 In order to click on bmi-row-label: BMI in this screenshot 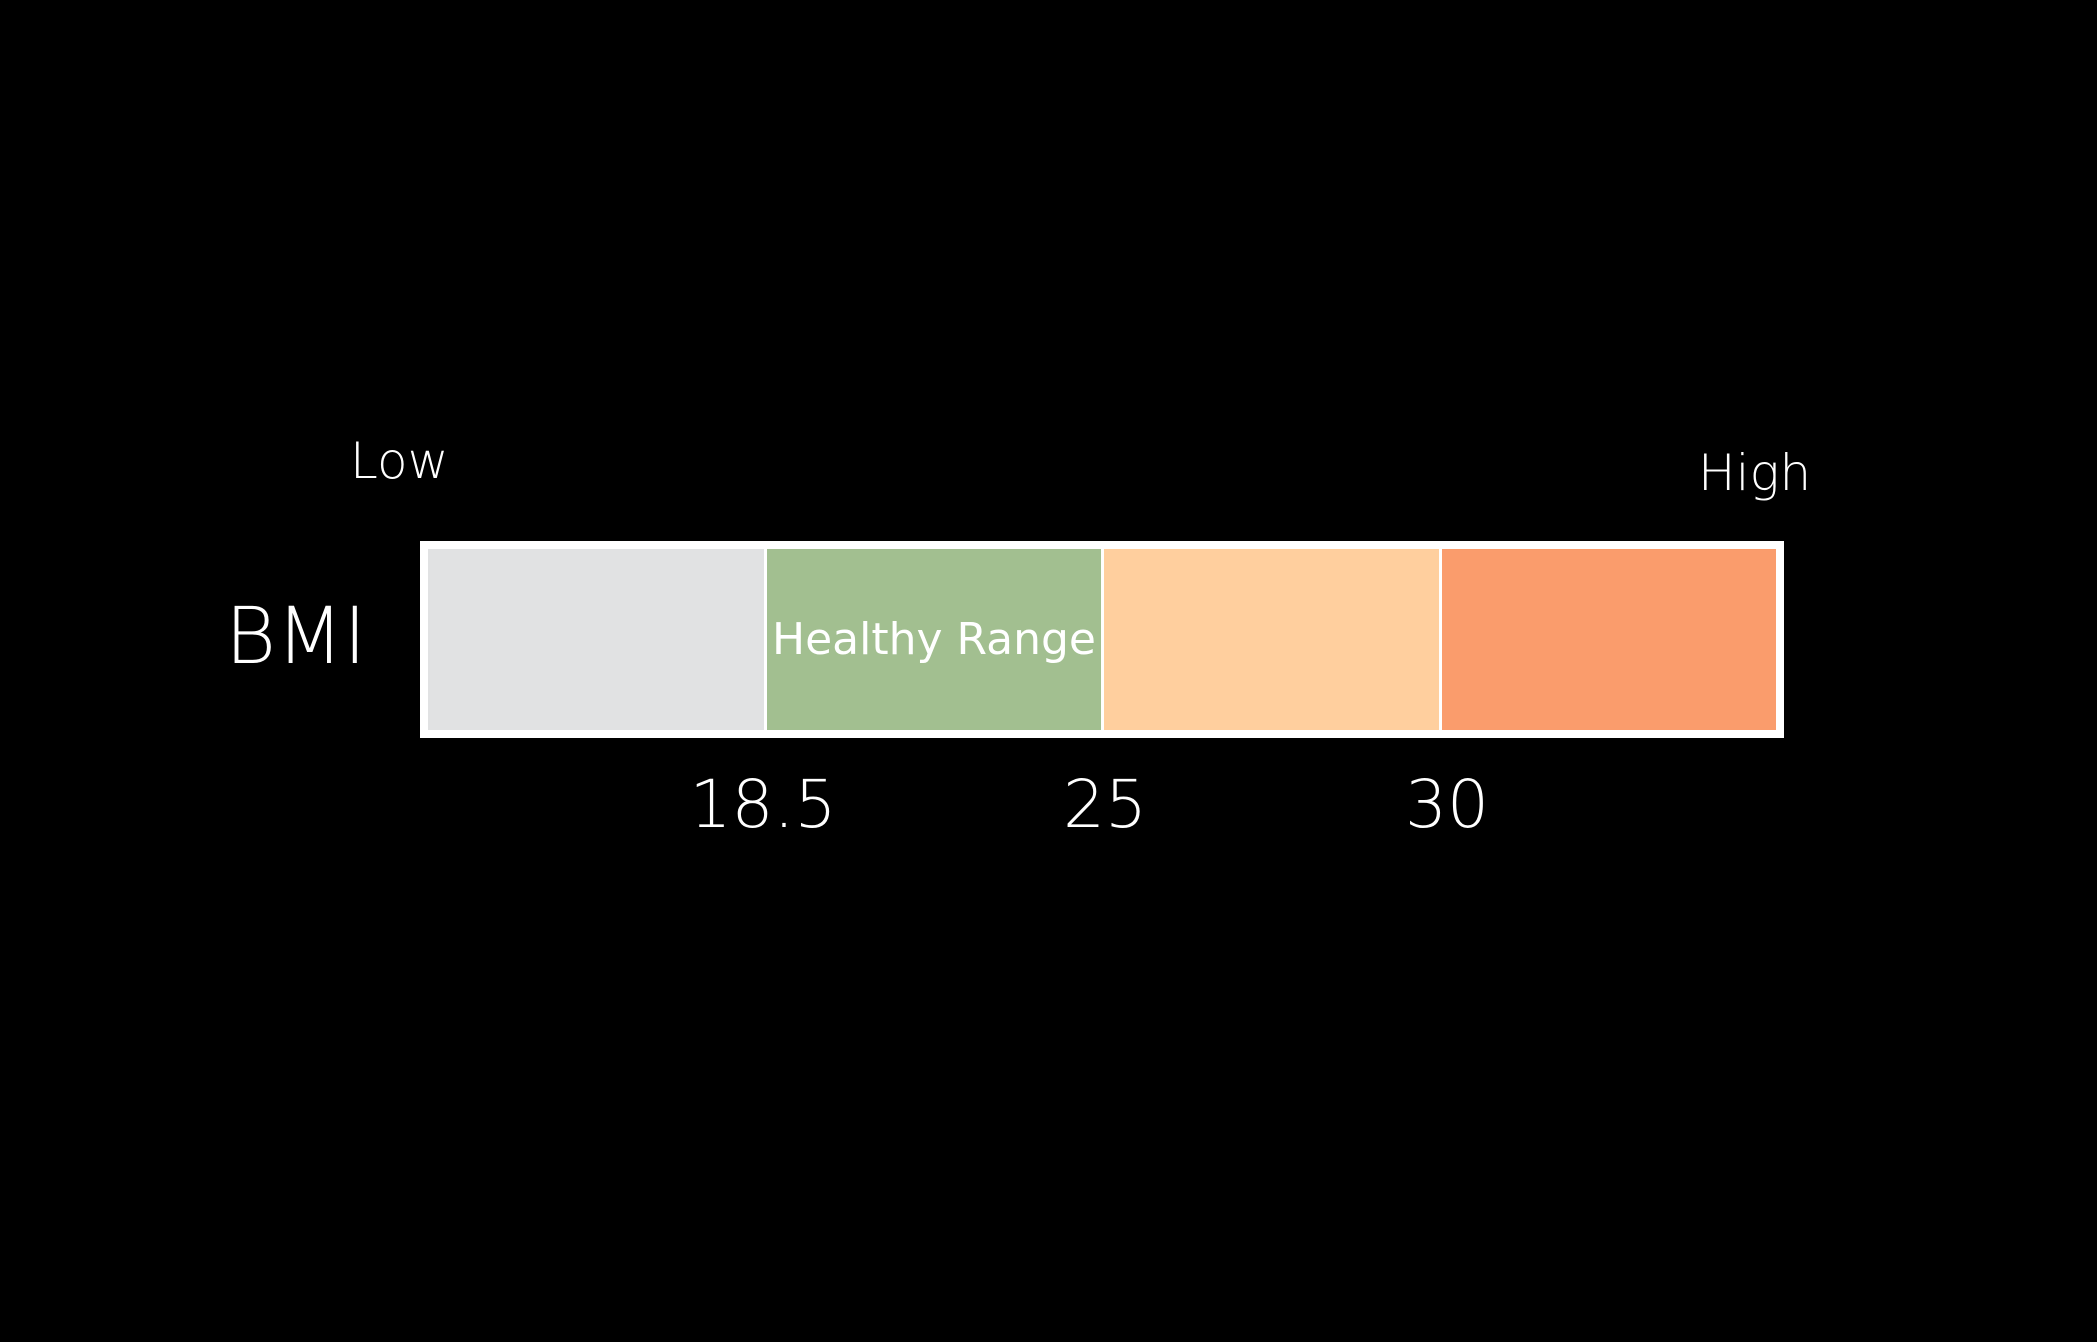, I will do `click(296, 637)`.